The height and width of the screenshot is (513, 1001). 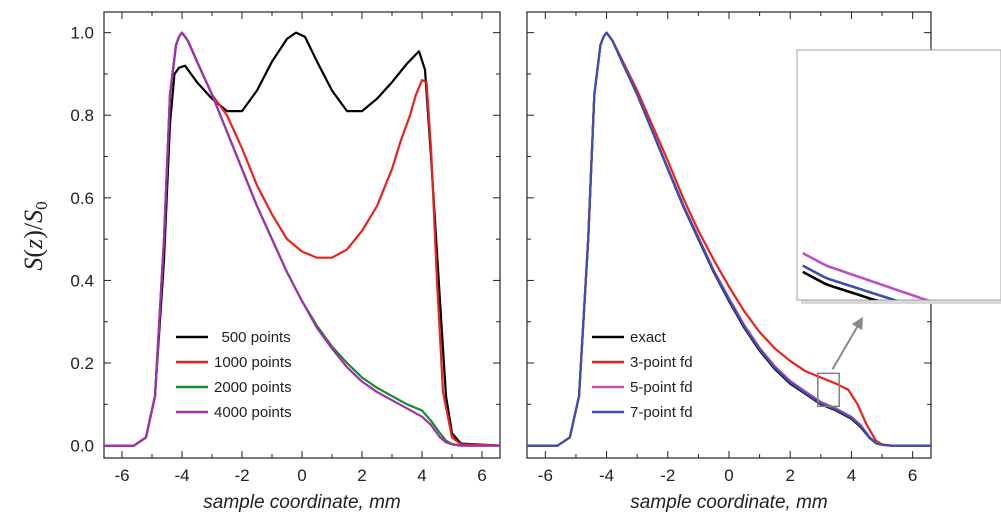 What do you see at coordinates (661, 387) in the screenshot?
I see `legend-label-5-point-fd: 5-point fd` at bounding box center [661, 387].